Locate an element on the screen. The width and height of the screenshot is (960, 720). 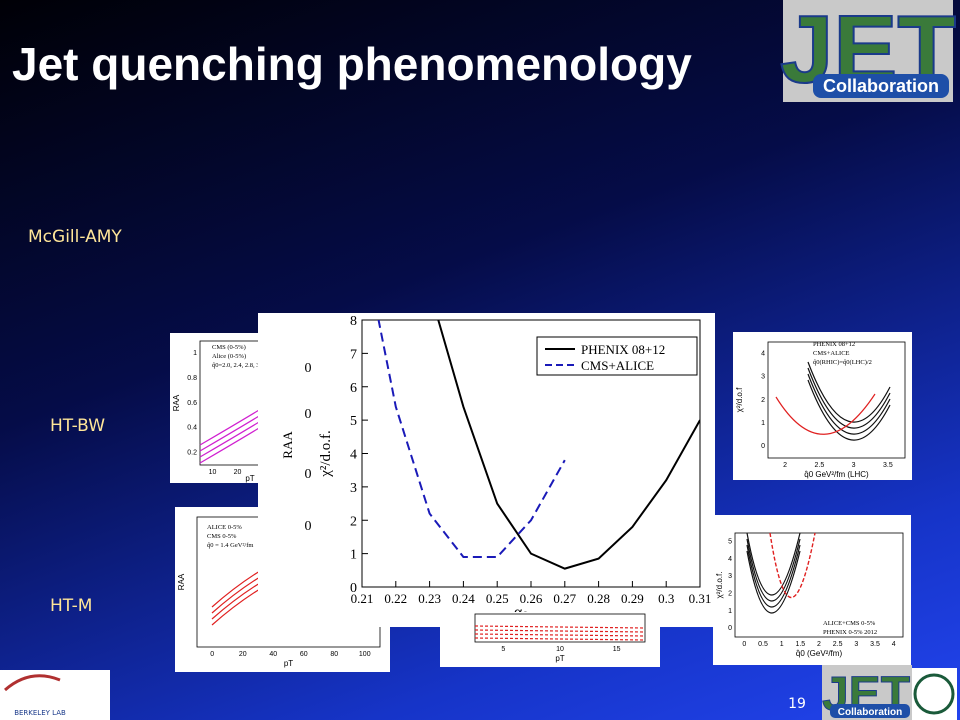
panel-y-tick: 5 is located at coordinates (730, 542).